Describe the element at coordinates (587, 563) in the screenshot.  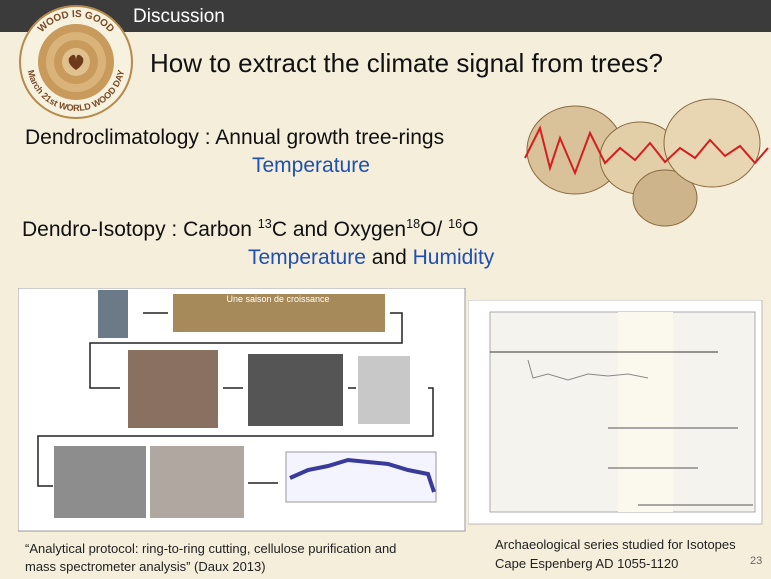
I see `caption-line: Cape Espenberg AD 1055-1120` at that location.